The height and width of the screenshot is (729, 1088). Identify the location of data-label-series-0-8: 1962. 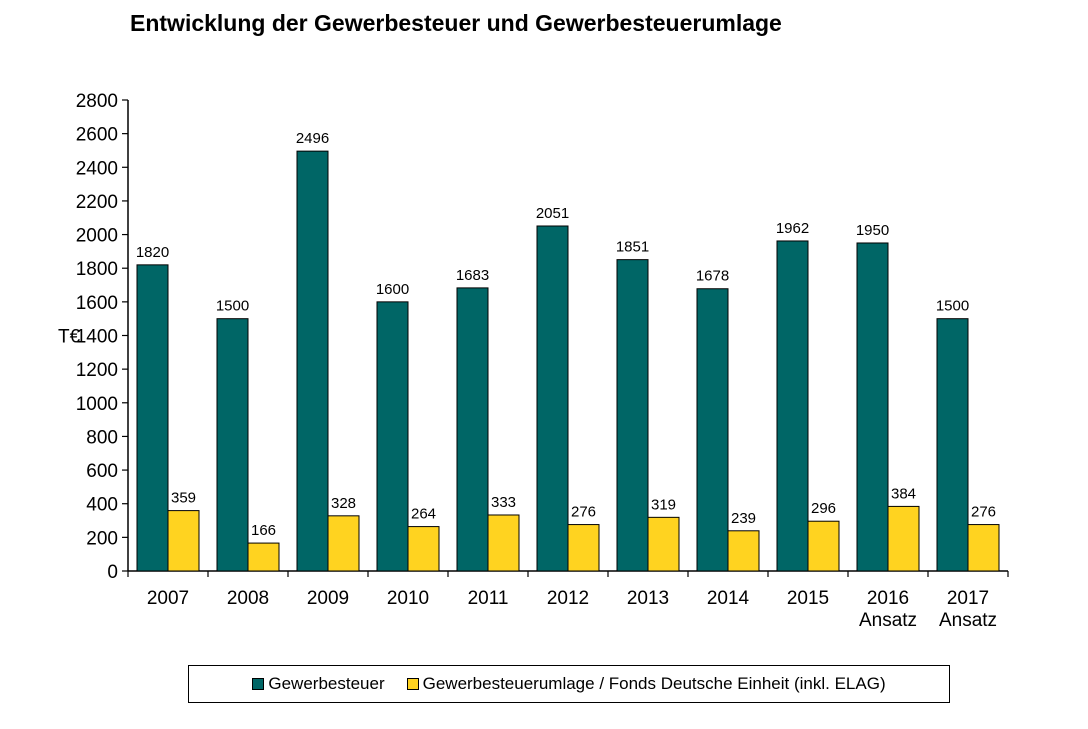
(792, 228).